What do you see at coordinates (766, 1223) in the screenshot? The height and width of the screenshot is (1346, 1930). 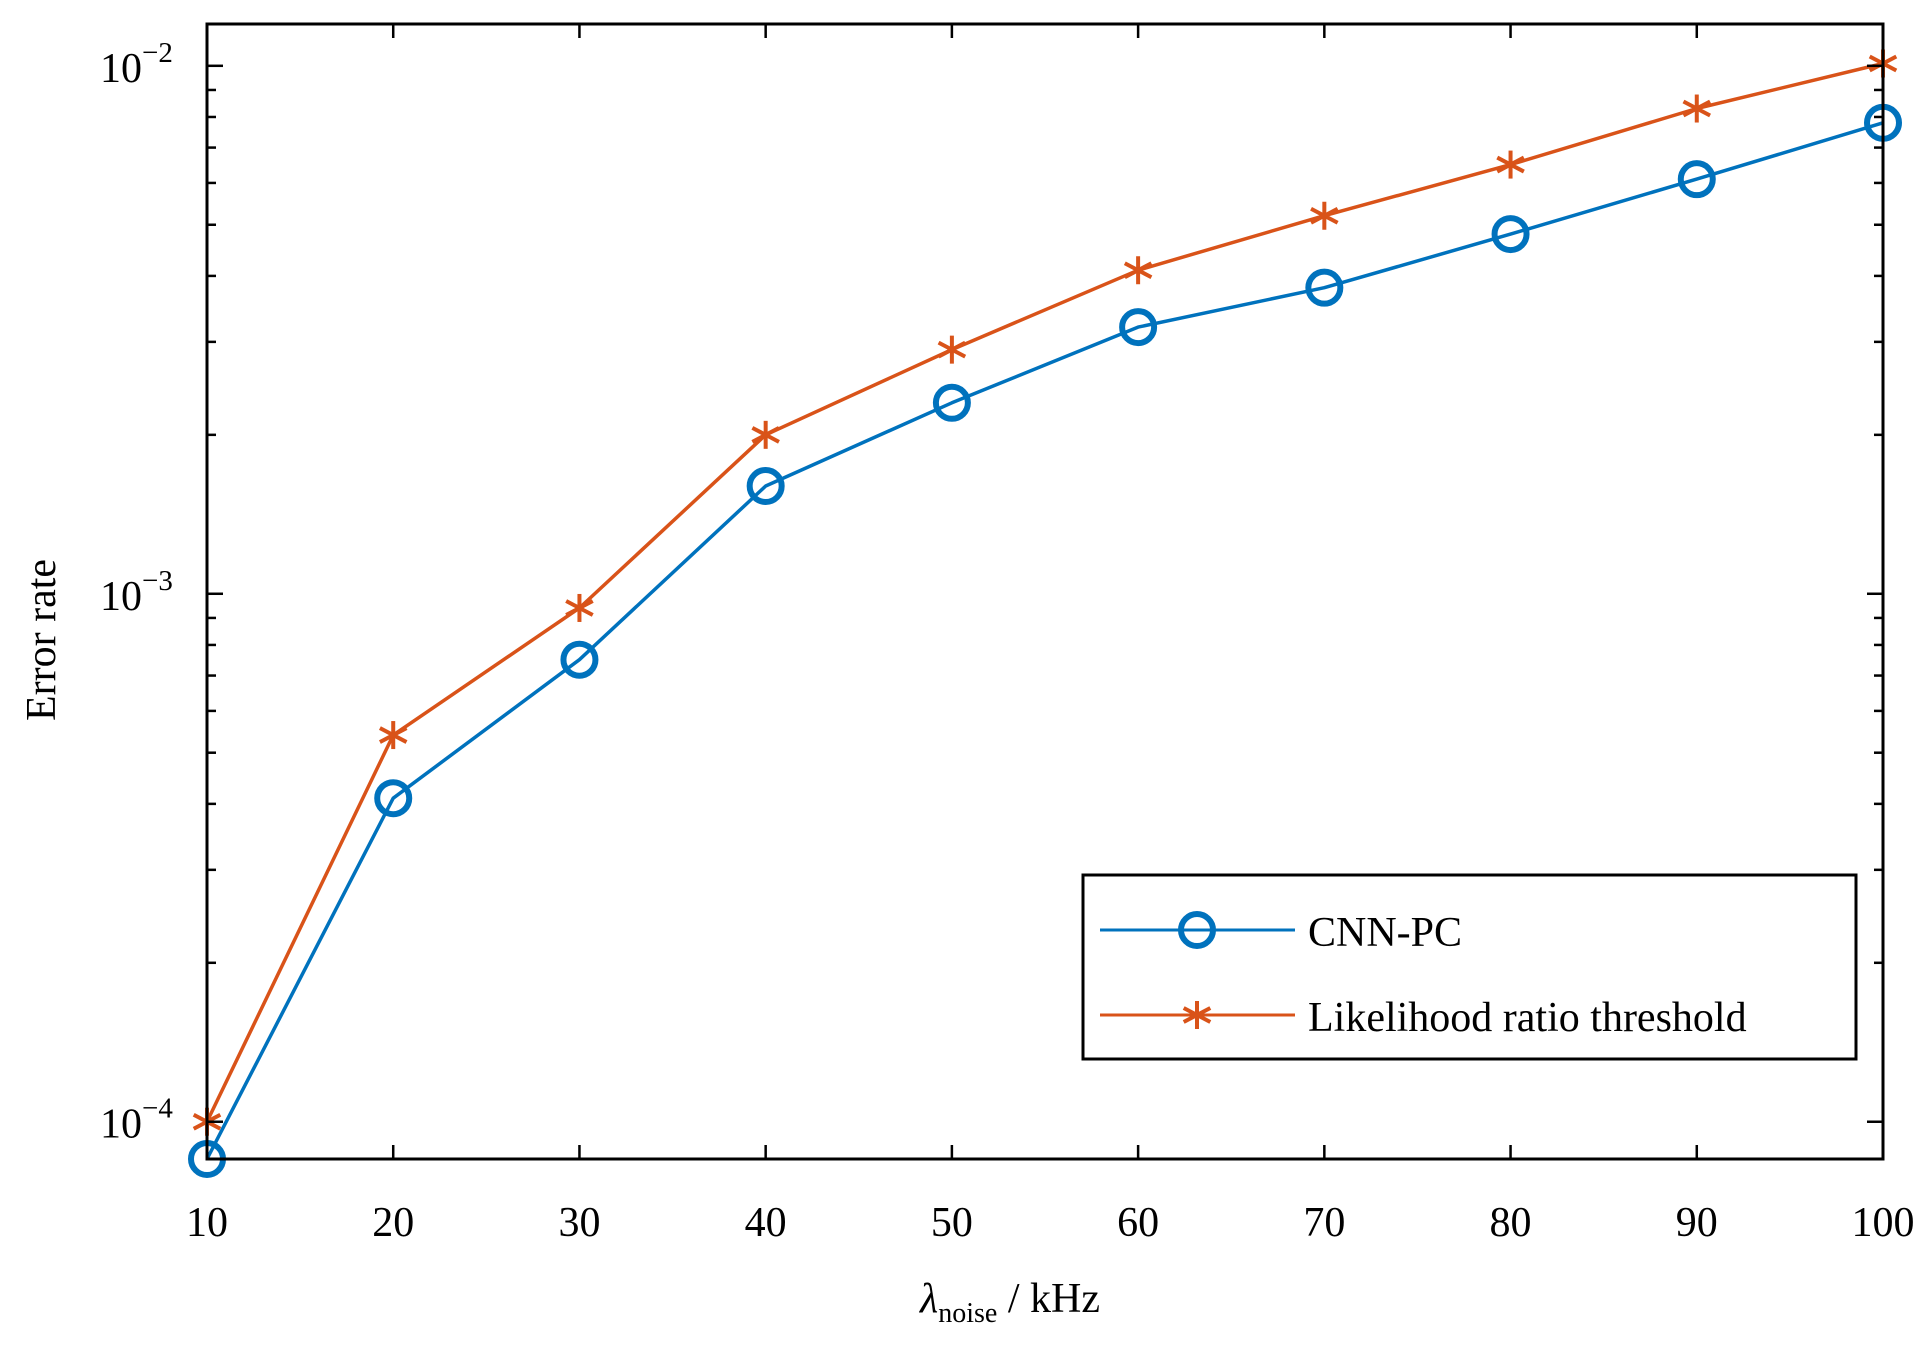 I see `x-tick-label: 40` at bounding box center [766, 1223].